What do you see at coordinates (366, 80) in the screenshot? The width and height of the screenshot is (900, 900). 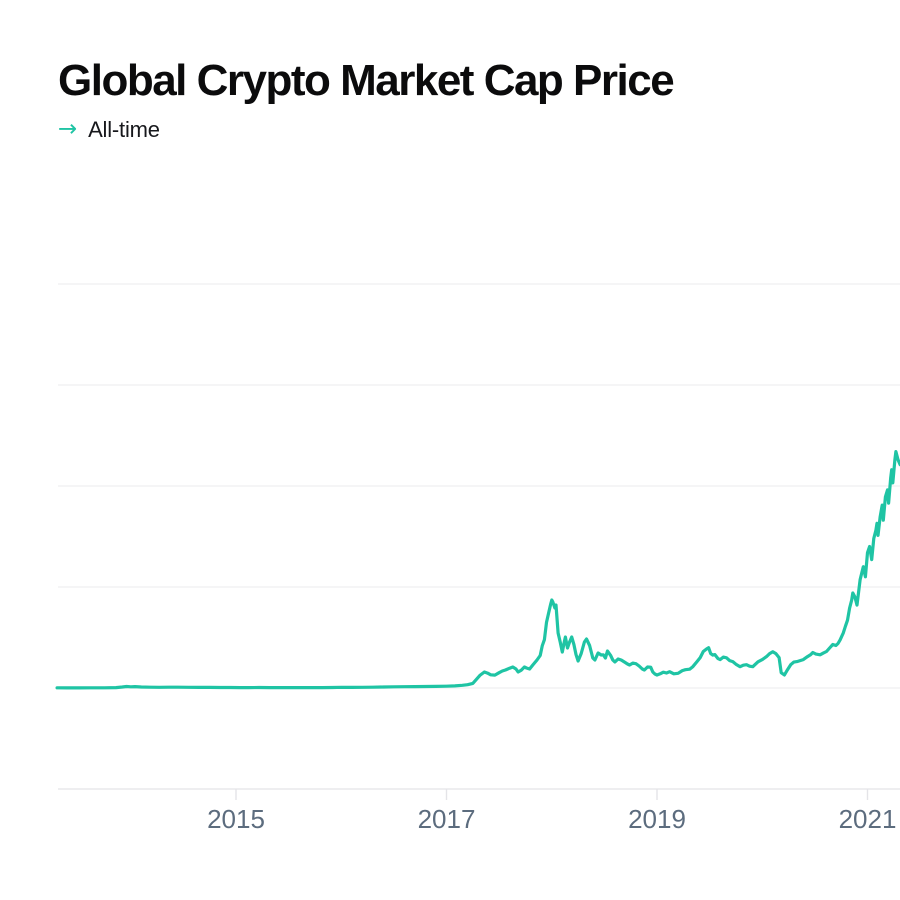 I see `page-title: Global Crypto Market Cap Price` at bounding box center [366, 80].